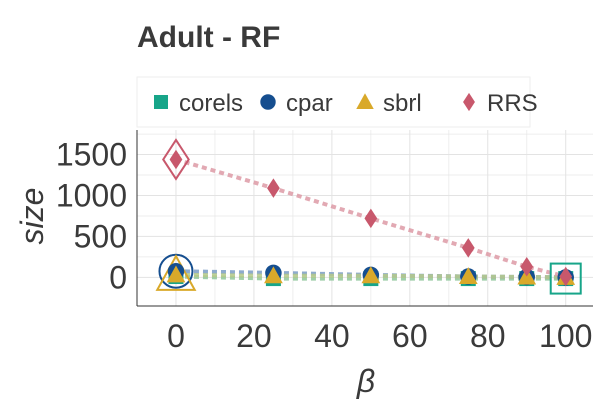  What do you see at coordinates (208, 37) in the screenshot?
I see `chart-title: Adult - RF` at bounding box center [208, 37].